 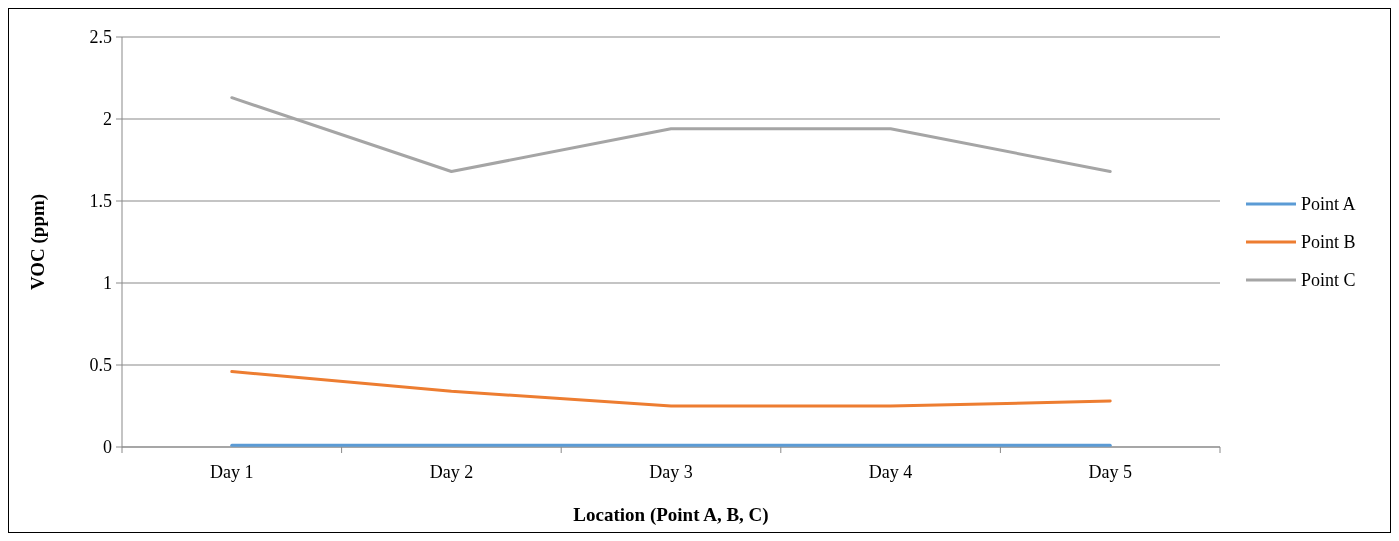 What do you see at coordinates (100, 365) in the screenshot?
I see `y-tick-label: 0.5` at bounding box center [100, 365].